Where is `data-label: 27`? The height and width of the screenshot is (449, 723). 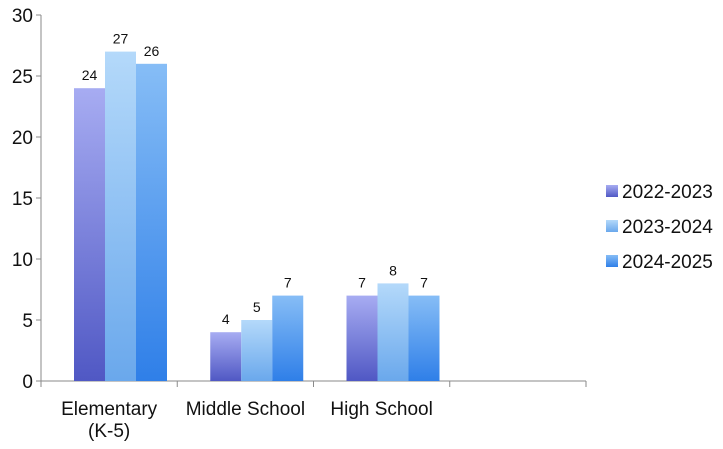 data-label: 27 is located at coordinates (121, 39).